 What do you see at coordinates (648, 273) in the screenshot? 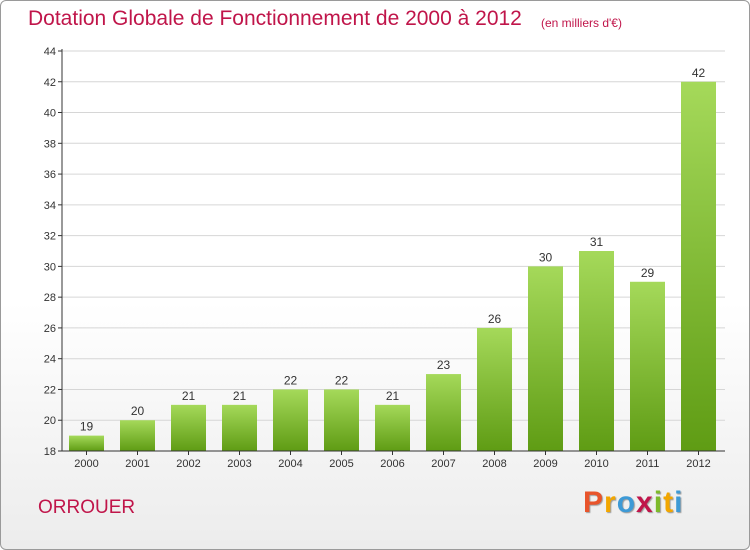
I see `bar-value-label: 29` at bounding box center [648, 273].